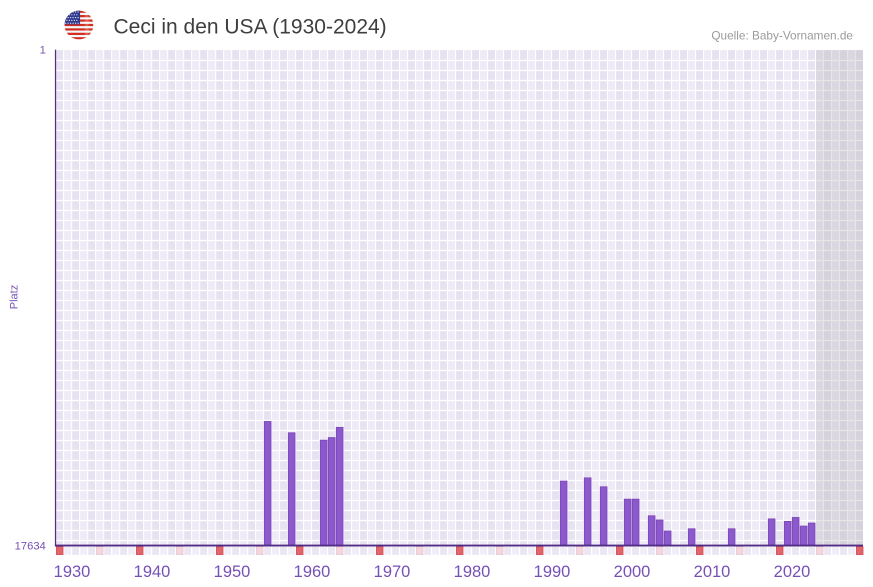  I want to click on svg-text: 2020, so click(792, 572).